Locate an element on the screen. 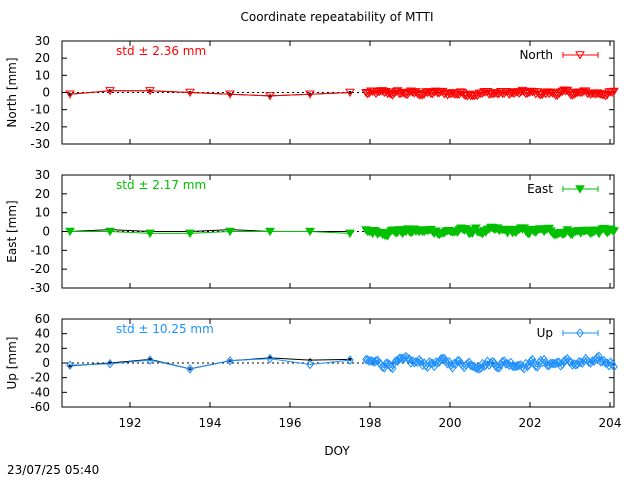 This screenshot has width=640, height=480. std-label: std ± 2.17 mm is located at coordinates (161, 185).